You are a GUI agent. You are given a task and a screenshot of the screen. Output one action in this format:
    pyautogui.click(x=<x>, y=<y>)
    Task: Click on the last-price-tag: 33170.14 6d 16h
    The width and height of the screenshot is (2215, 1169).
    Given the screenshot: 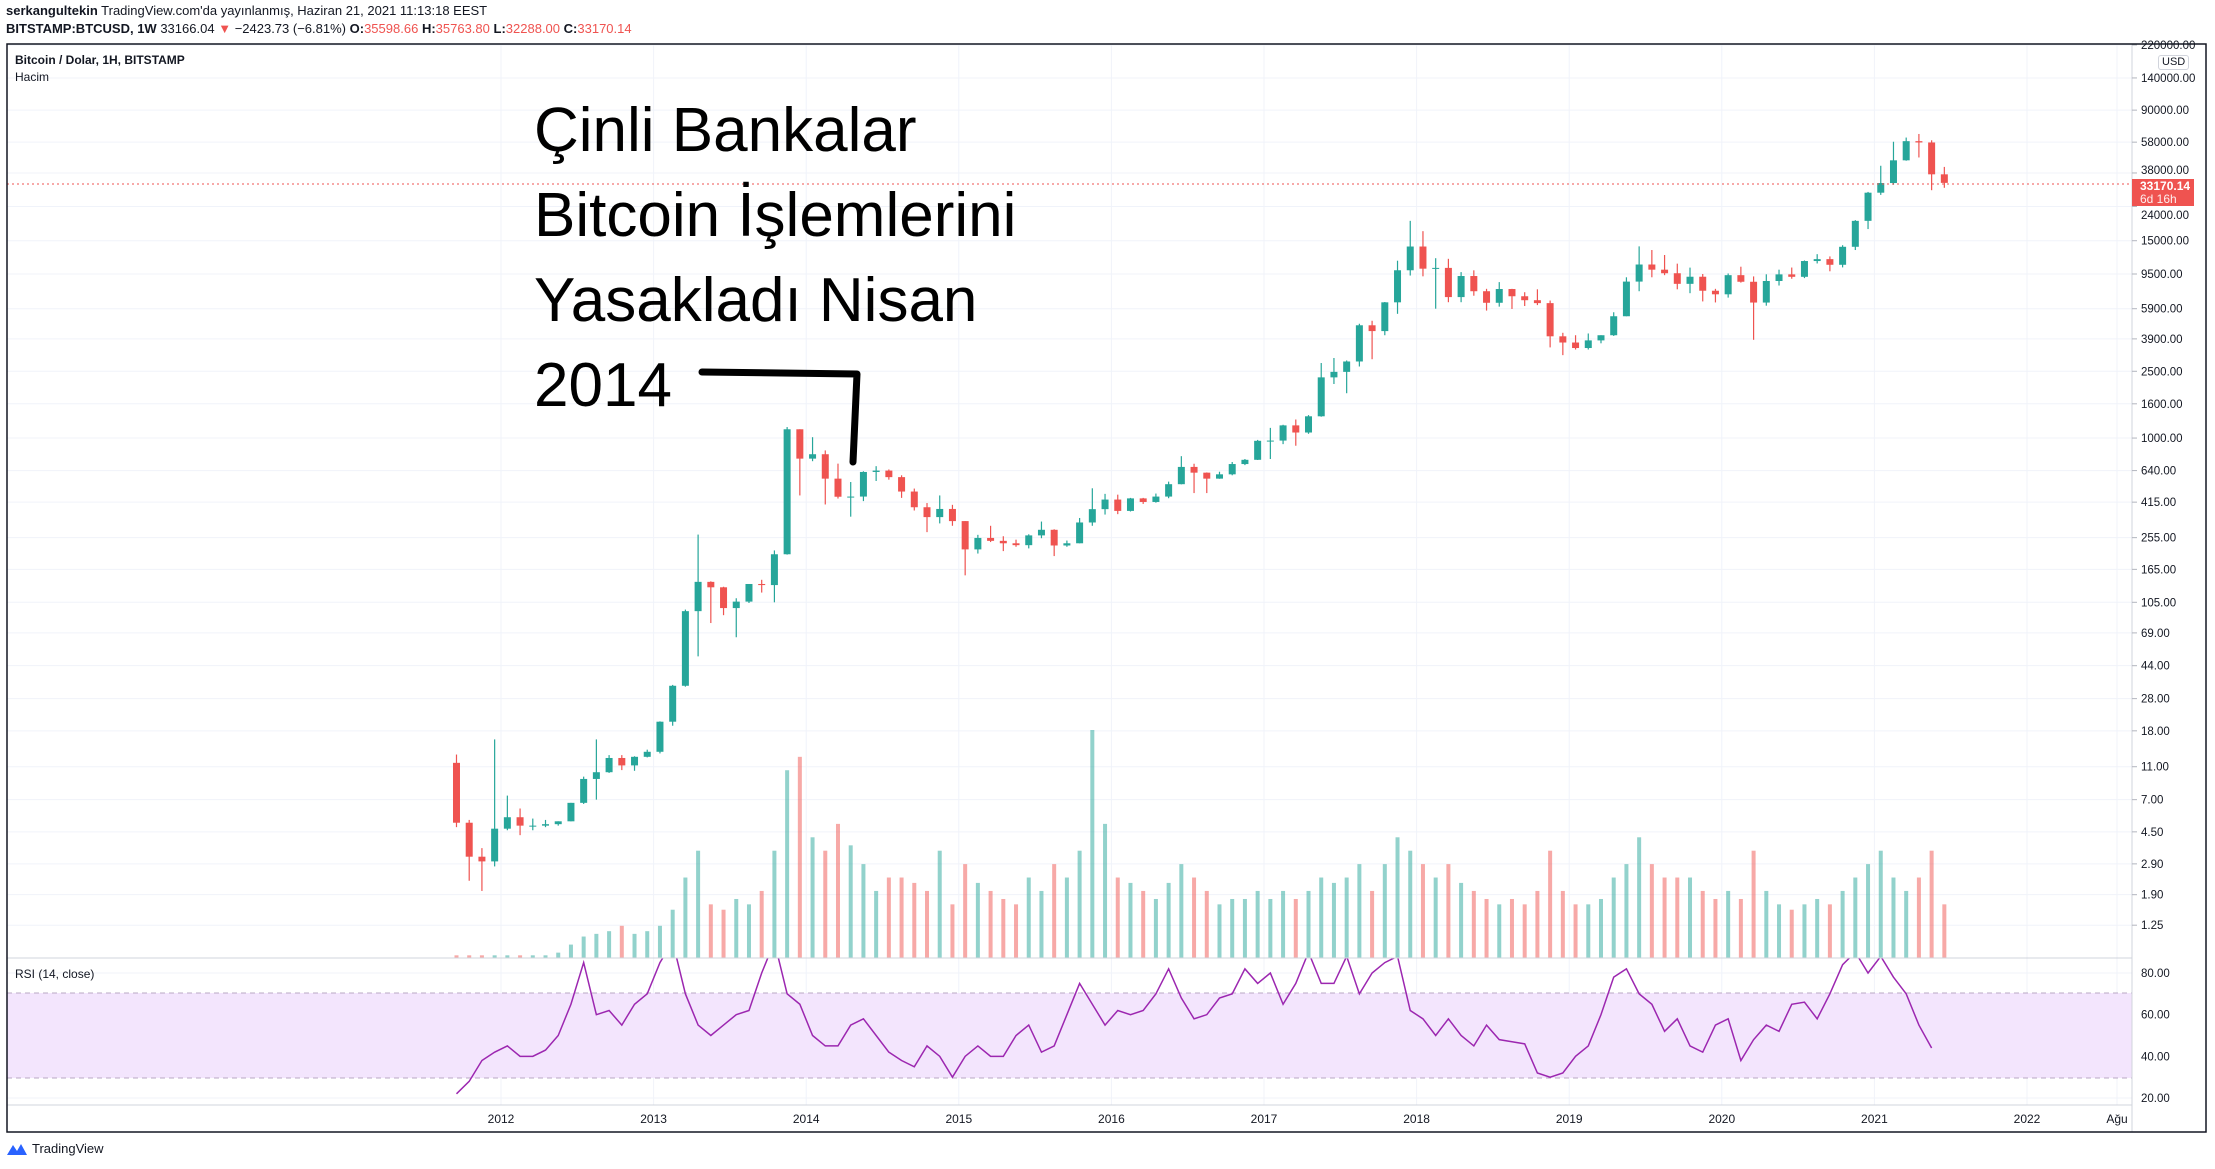 What is the action you would take?
    pyautogui.click(x=2163, y=192)
    